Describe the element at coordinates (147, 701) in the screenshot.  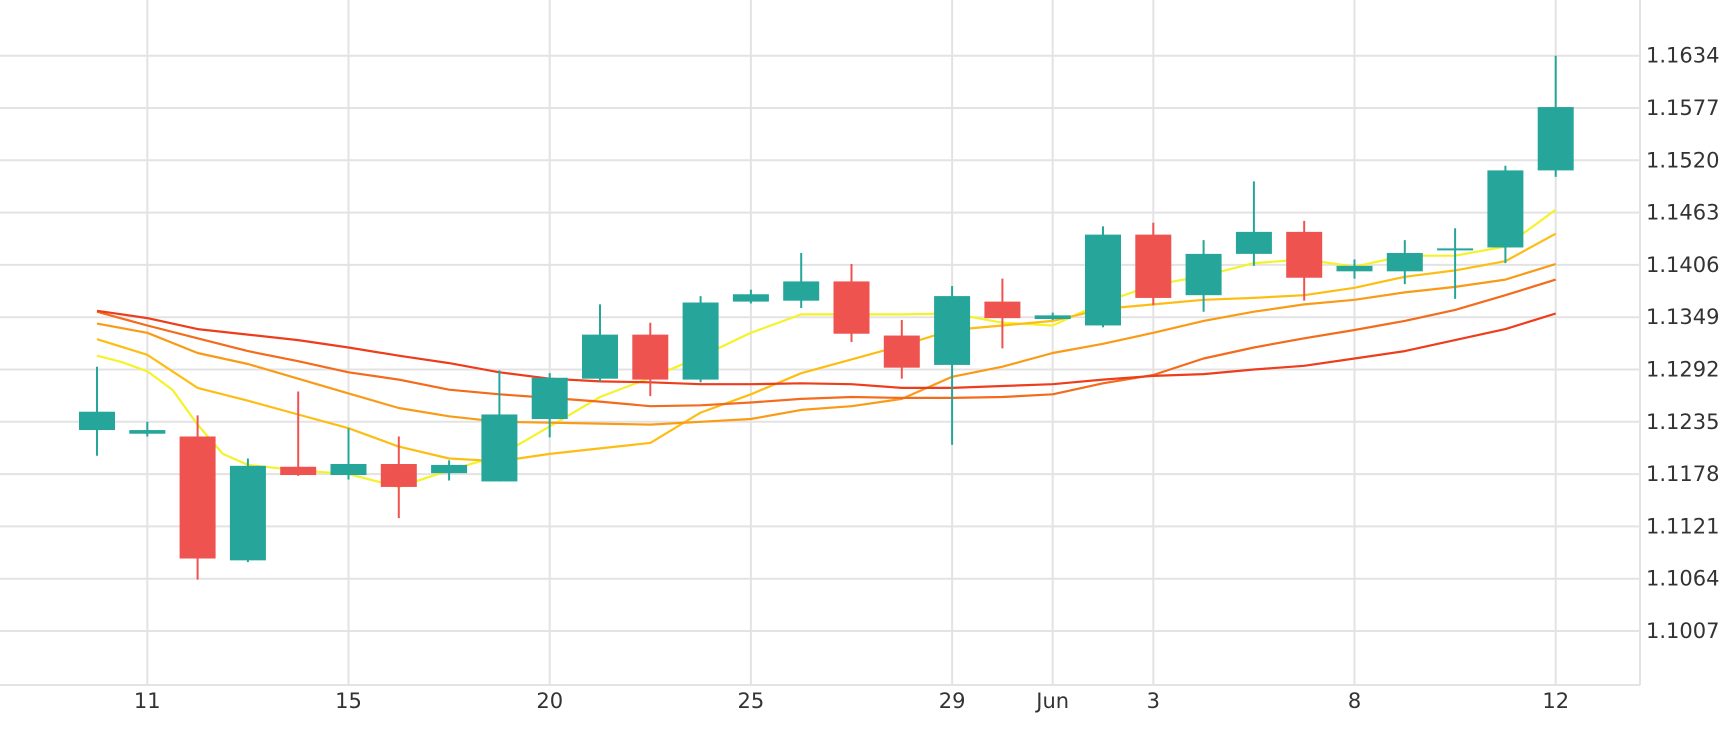
I see `x-tick-label: 11` at that location.